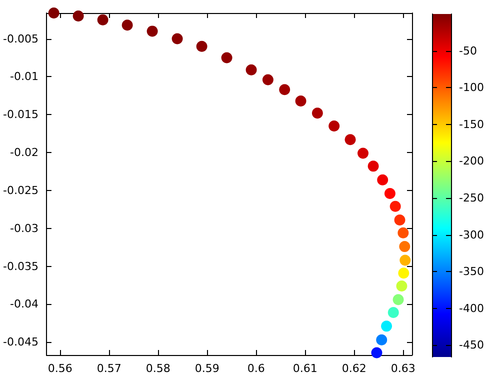  What do you see at coordinates (207, 368) in the screenshot?
I see `x-tick-label: 0.59` at bounding box center [207, 368].